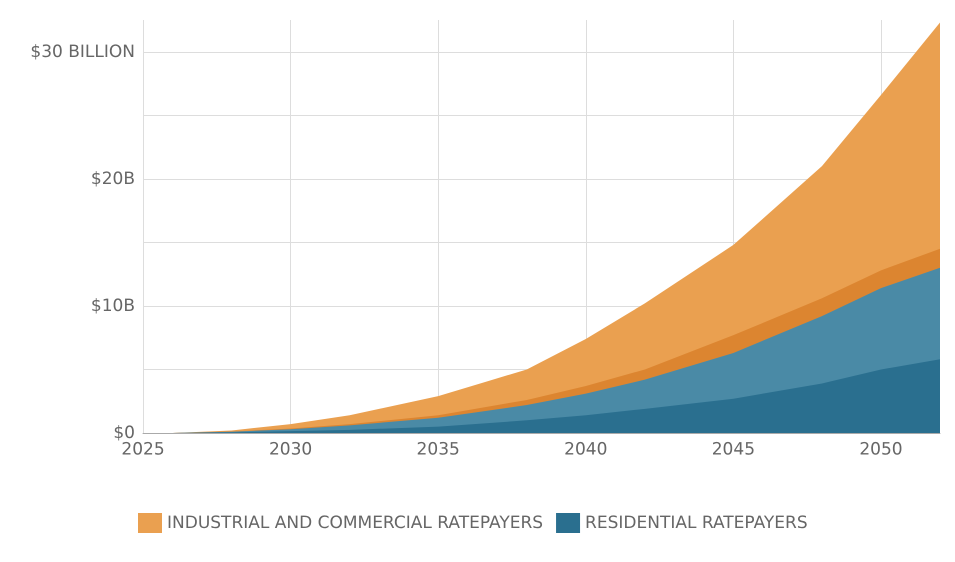 The image size is (955, 562). What do you see at coordinates (734, 450) in the screenshot?
I see `x-tick-label: 2045` at bounding box center [734, 450].